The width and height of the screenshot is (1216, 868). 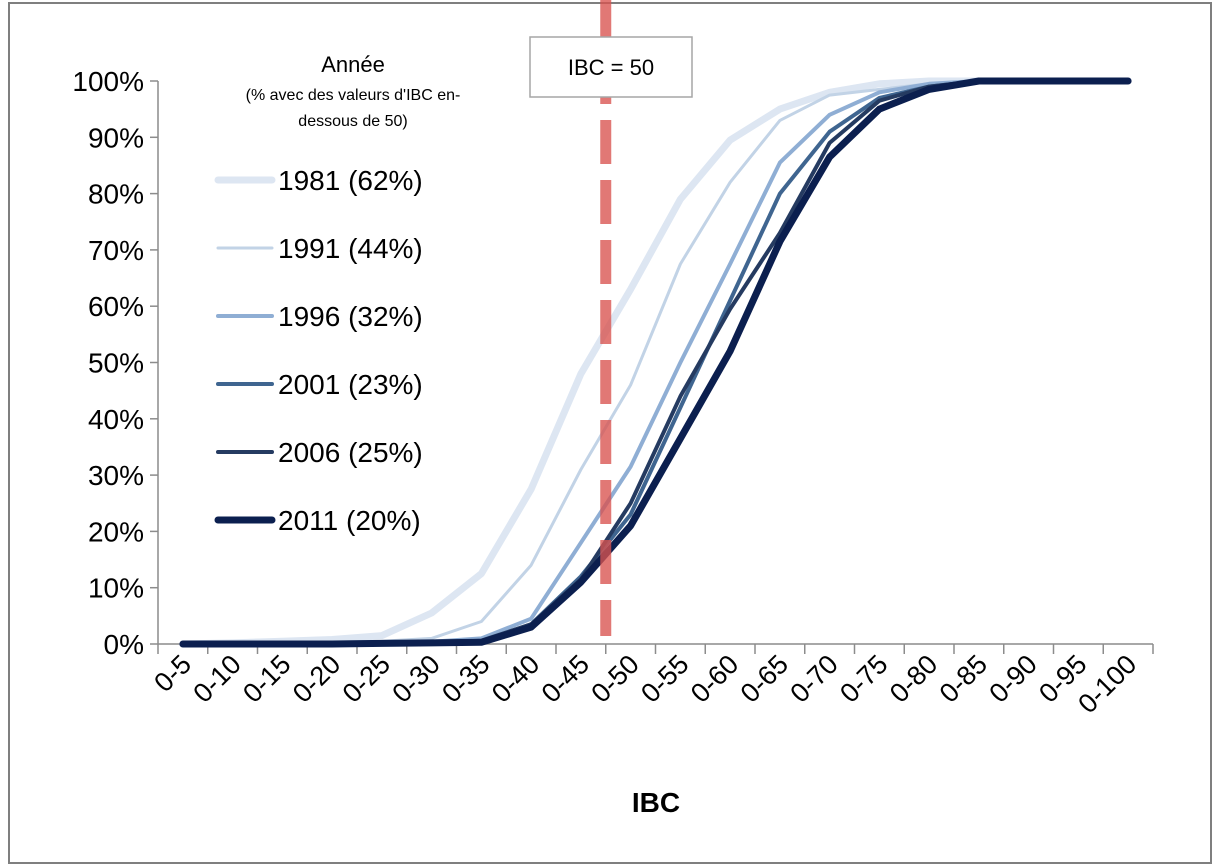 I want to click on x-tick-label: 0-40, so click(x=515, y=678).